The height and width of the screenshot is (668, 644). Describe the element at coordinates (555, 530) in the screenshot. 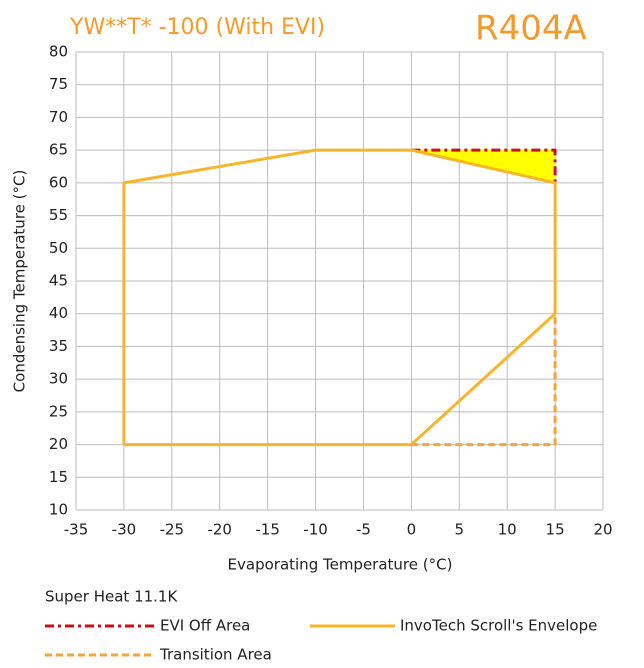

I see `x-tick-label: 15` at that location.